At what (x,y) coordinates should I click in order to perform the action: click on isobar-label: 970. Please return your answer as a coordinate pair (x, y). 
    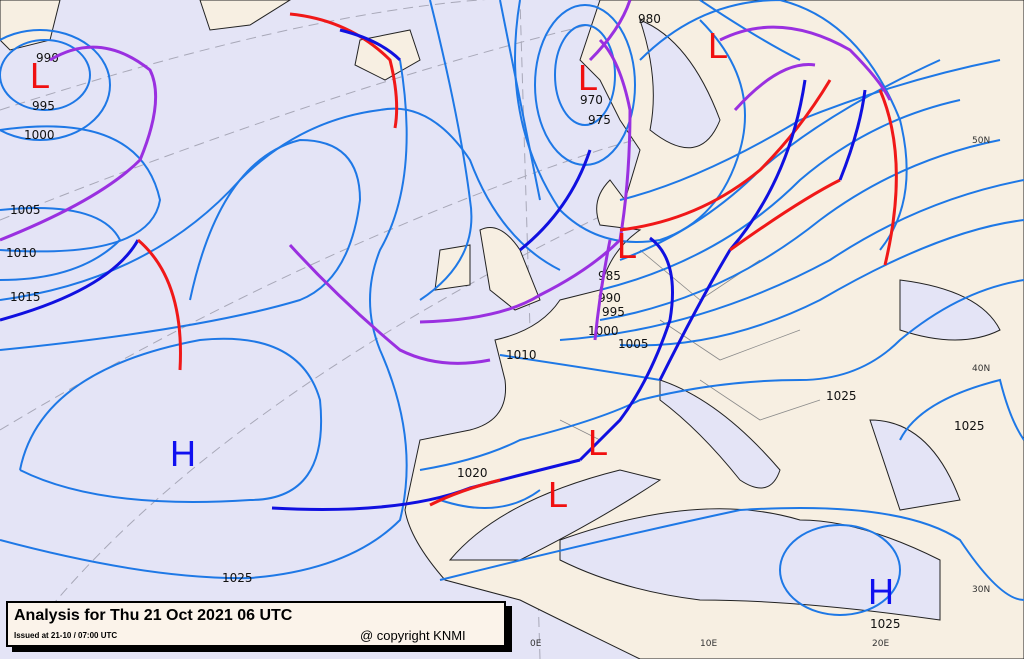
    Looking at the image, I should click on (591, 100).